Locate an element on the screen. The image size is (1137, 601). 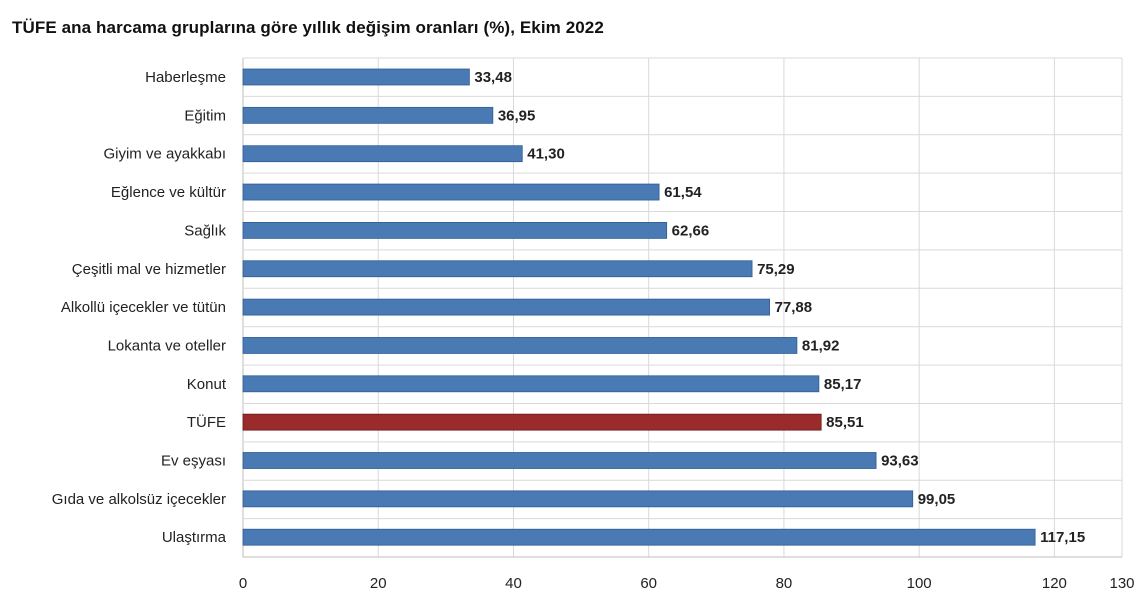
tick-label-layer: 0 20 40 60 80 100 120 130 is located at coordinates (687, 583).